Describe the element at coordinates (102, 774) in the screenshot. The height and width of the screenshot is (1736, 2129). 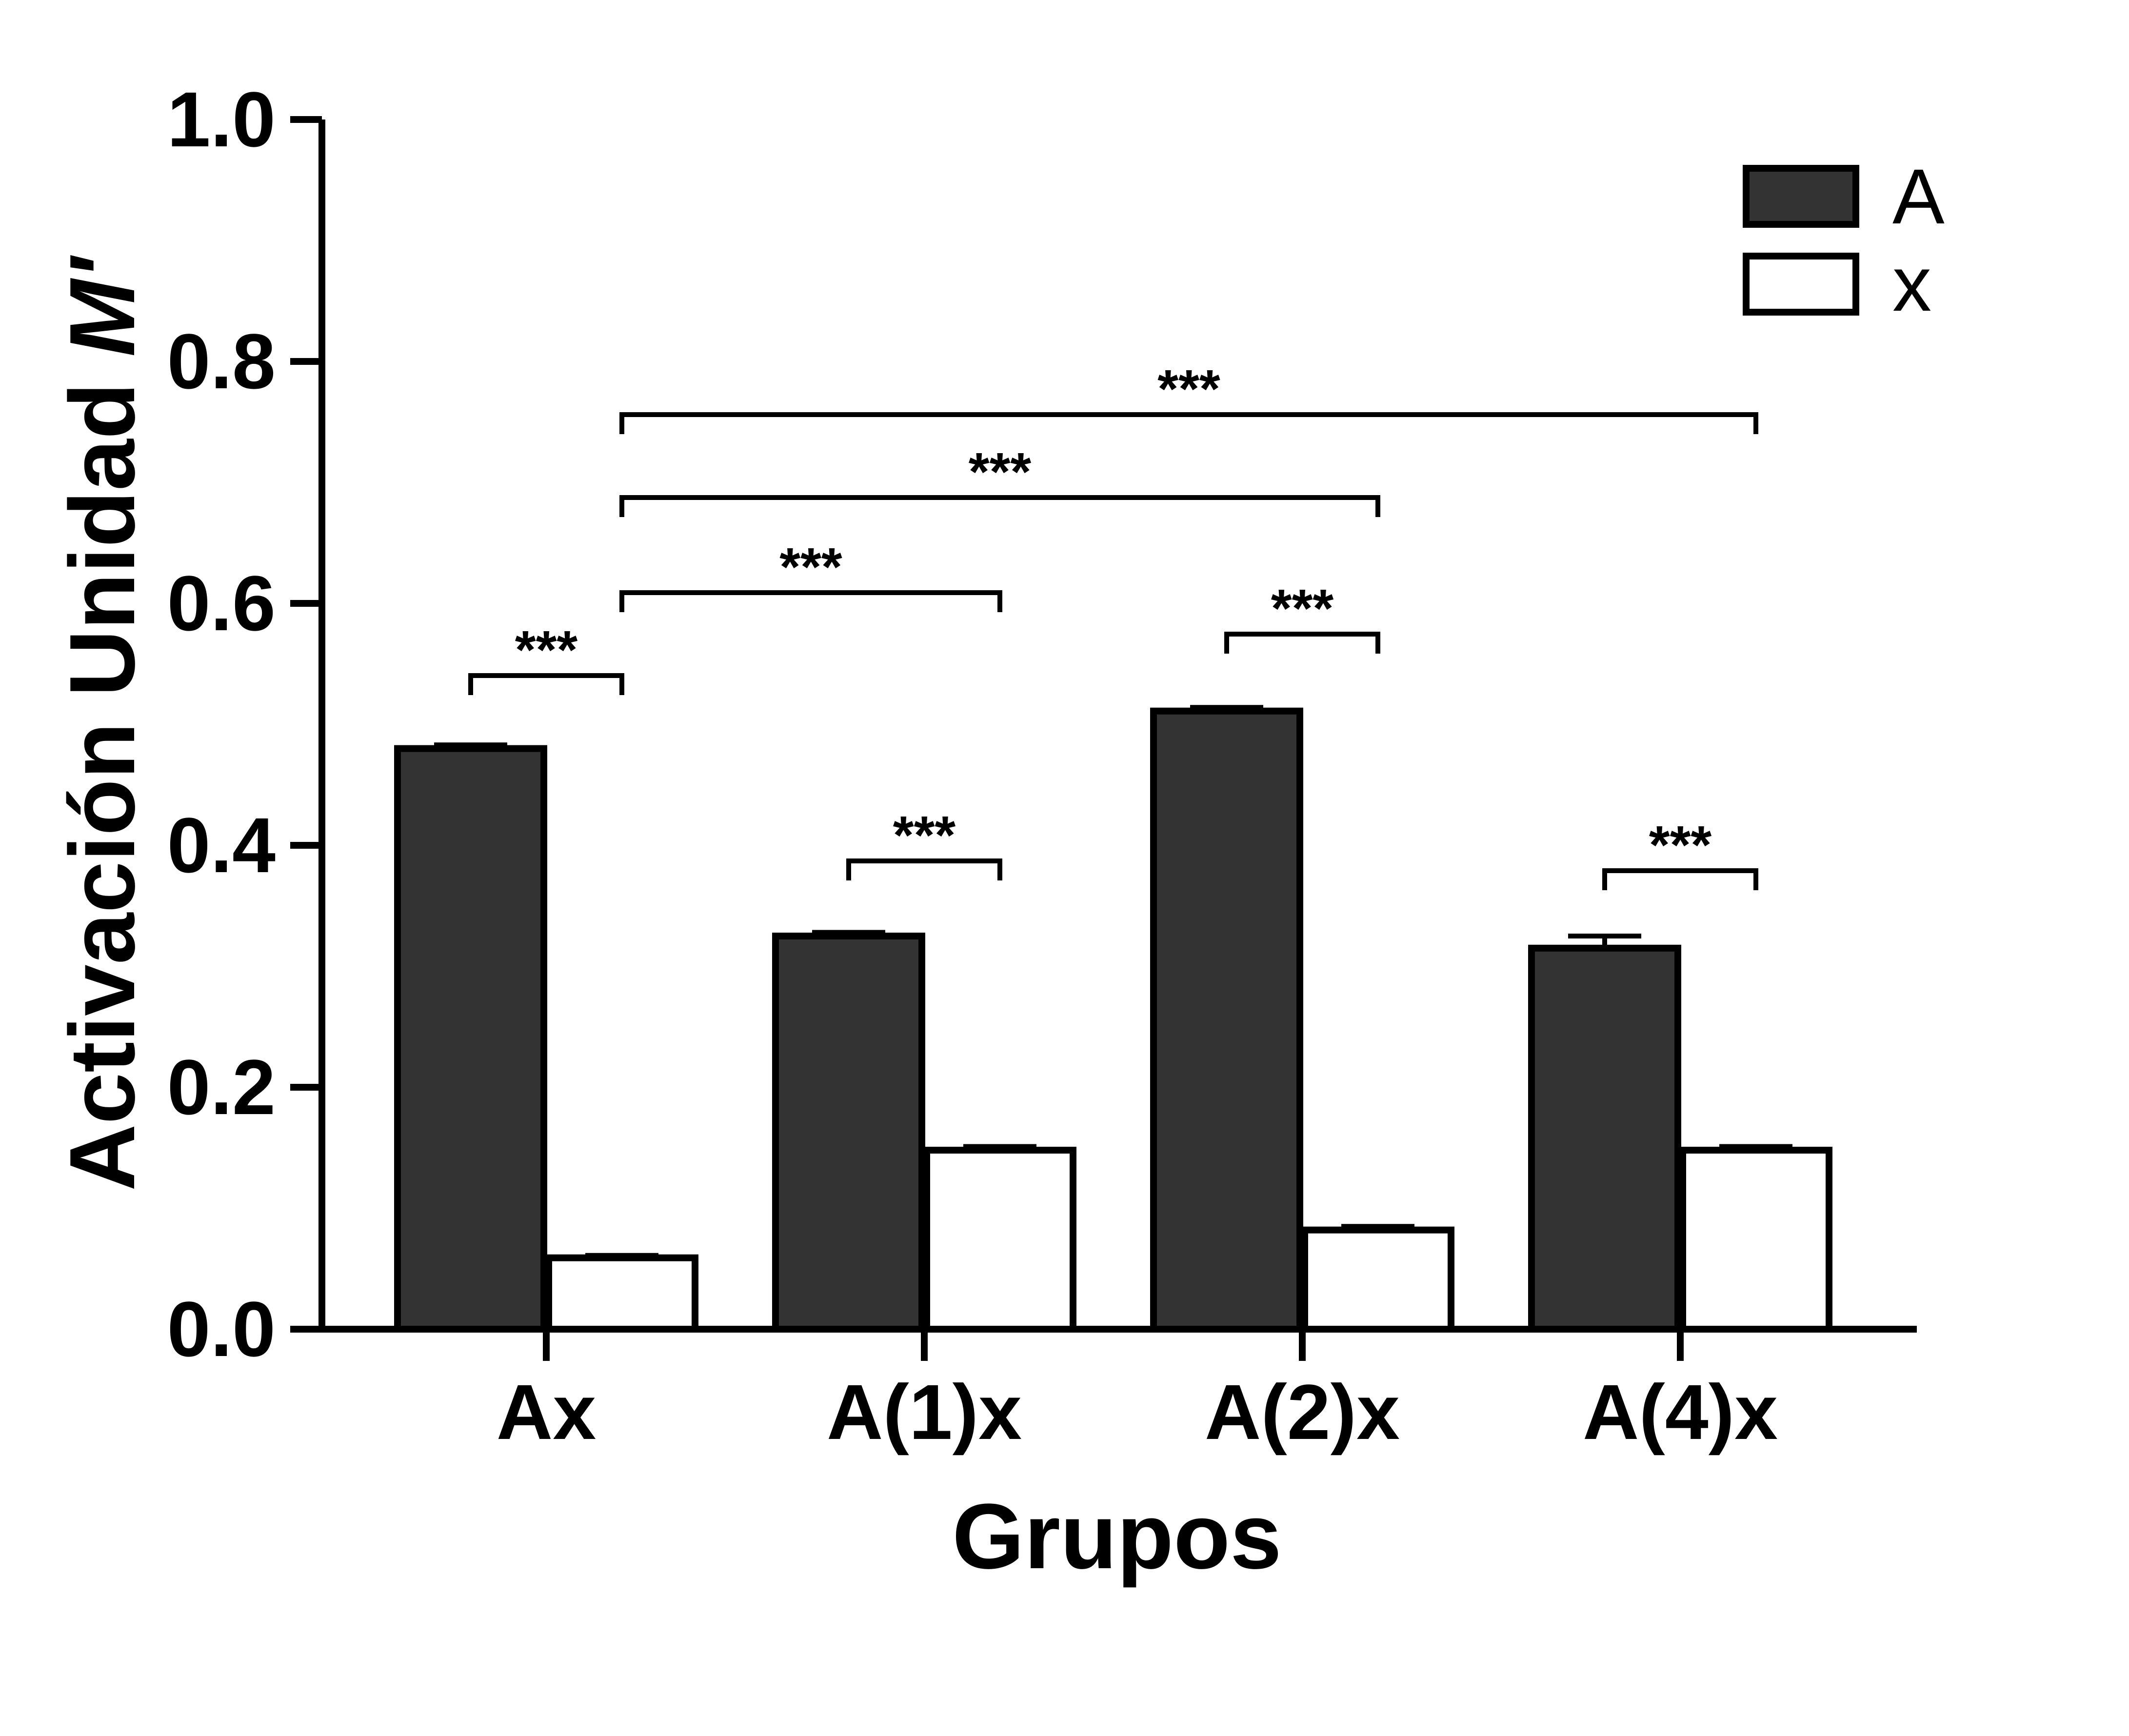
I see `y-axis-title-main: Activación Unidad` at that location.